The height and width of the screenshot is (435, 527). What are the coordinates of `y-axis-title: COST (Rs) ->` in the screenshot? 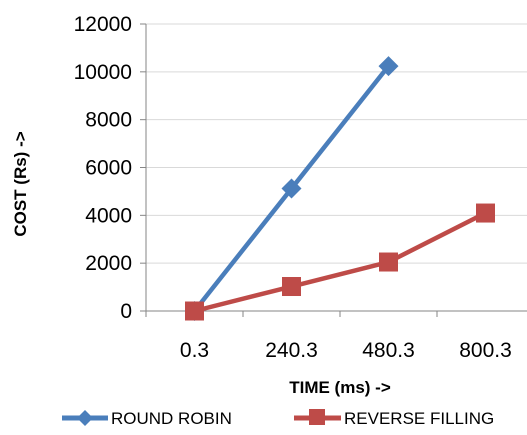 It's located at (20, 183).